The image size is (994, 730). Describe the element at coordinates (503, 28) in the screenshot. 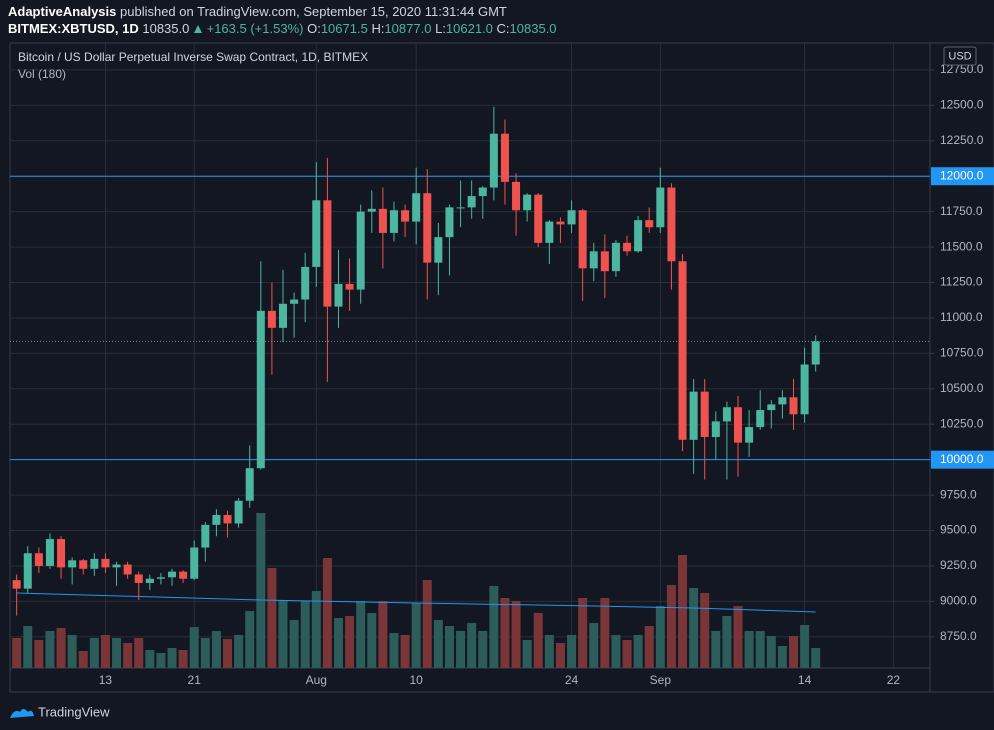

I see `ohlc-label: C:` at that location.